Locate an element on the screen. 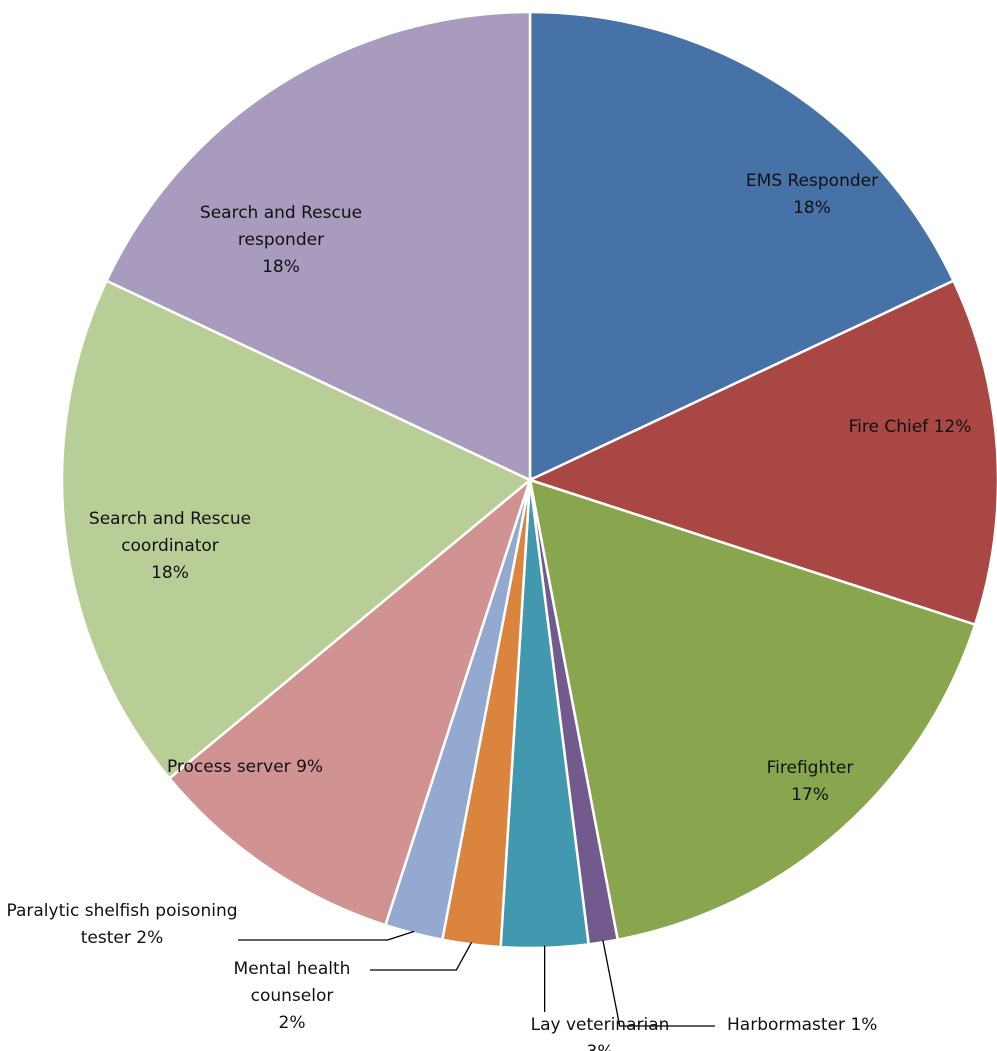 This screenshot has height=1051, width=997. data-label: Search and Rescue coordinator 18% is located at coordinates (170, 546).